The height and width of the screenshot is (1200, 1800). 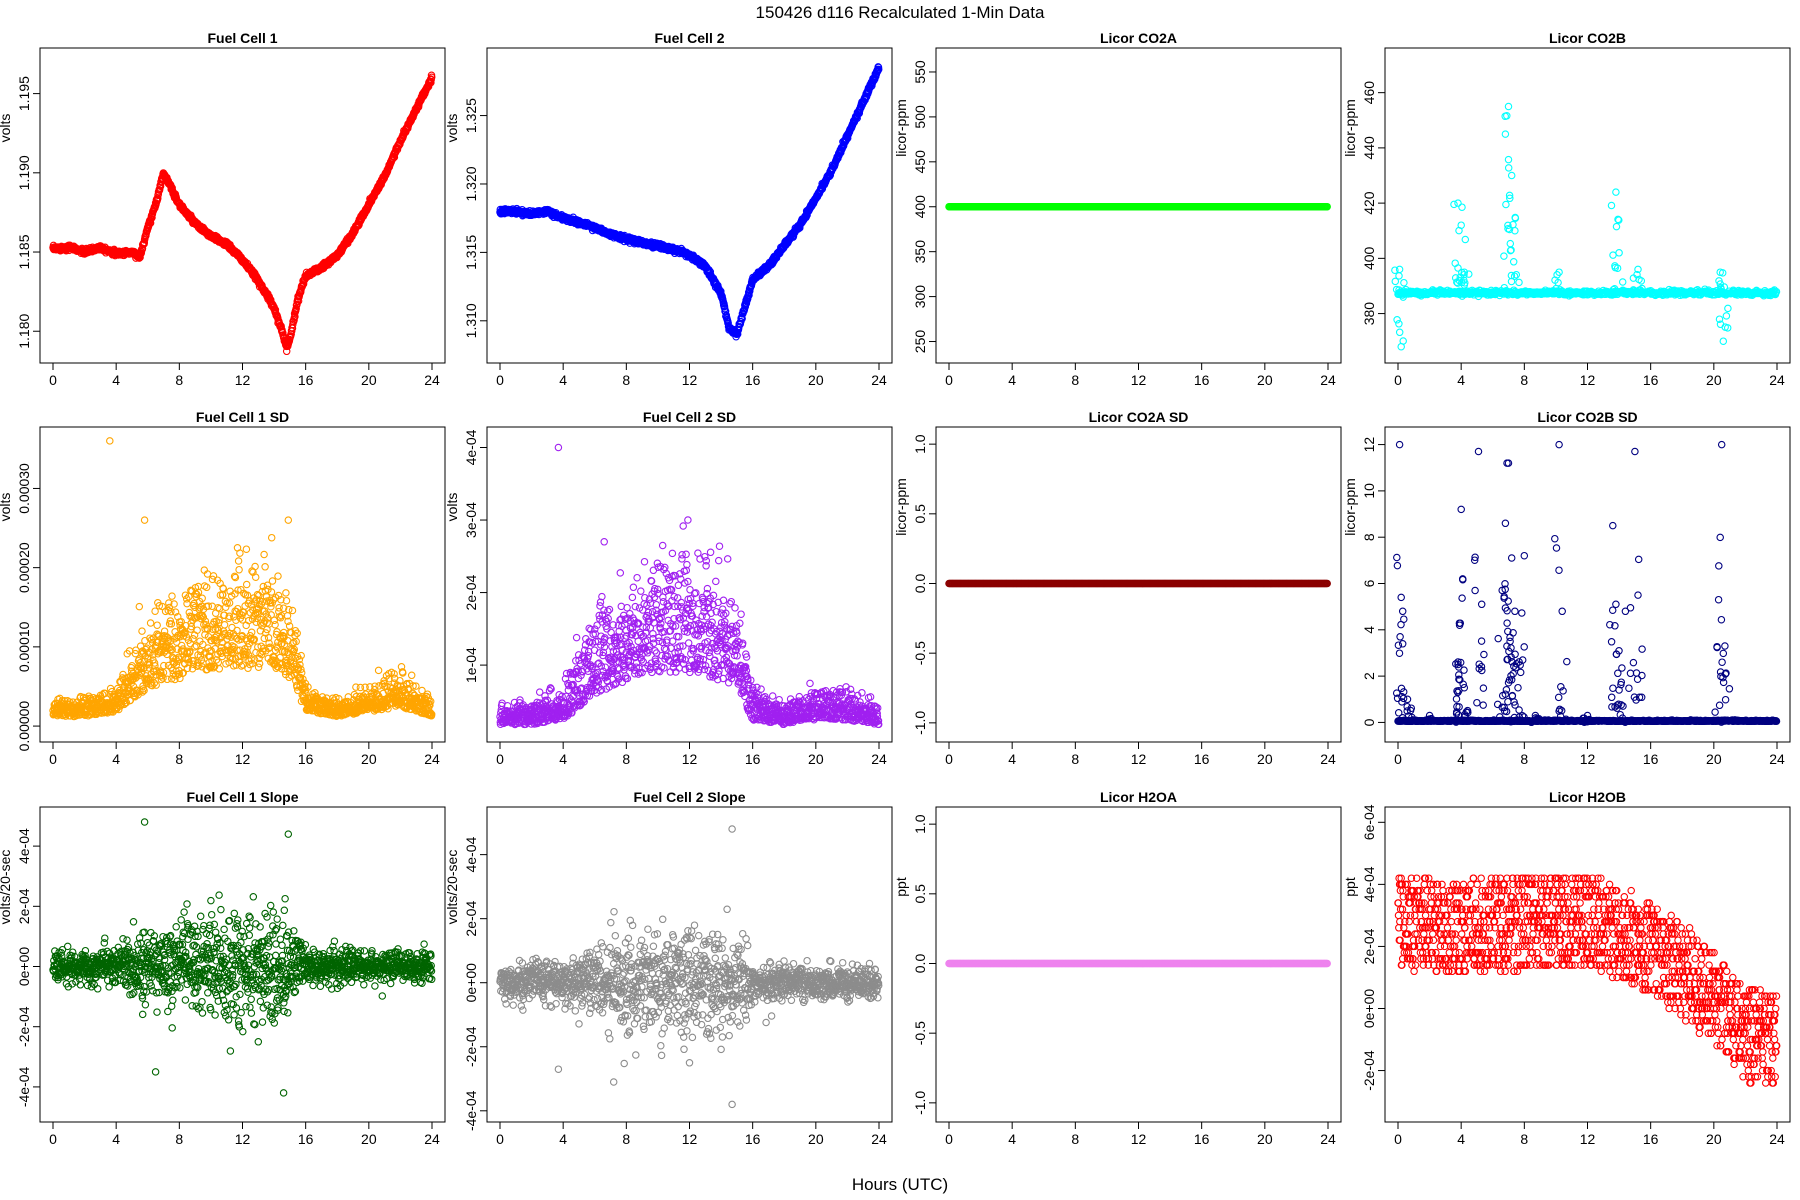 What do you see at coordinates (1587, 38) in the screenshot?
I see `panel-title: Licor CO2B` at bounding box center [1587, 38].